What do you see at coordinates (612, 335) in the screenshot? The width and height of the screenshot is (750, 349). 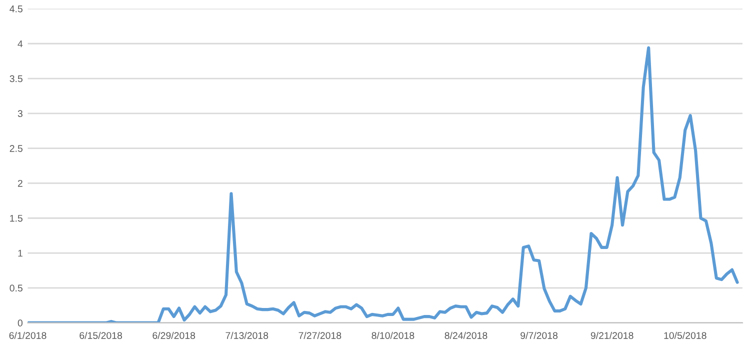 I see `x-tick-label: 9/21/2018` at bounding box center [612, 335].